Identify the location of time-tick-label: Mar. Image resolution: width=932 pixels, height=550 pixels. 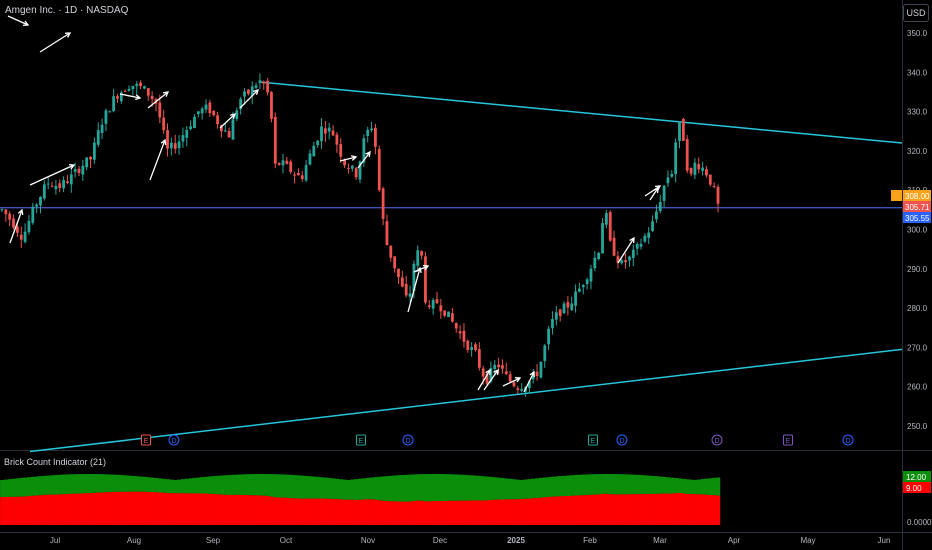
(660, 540).